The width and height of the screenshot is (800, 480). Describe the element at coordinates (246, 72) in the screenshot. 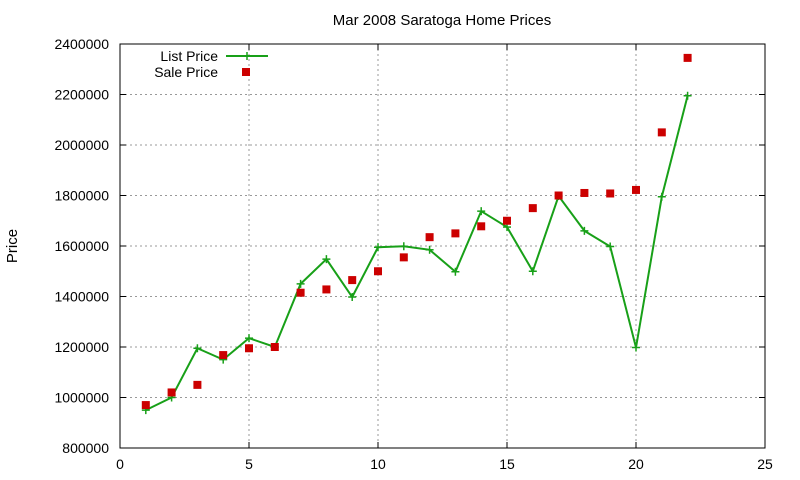

I see `legend-marker-sale-price` at that location.